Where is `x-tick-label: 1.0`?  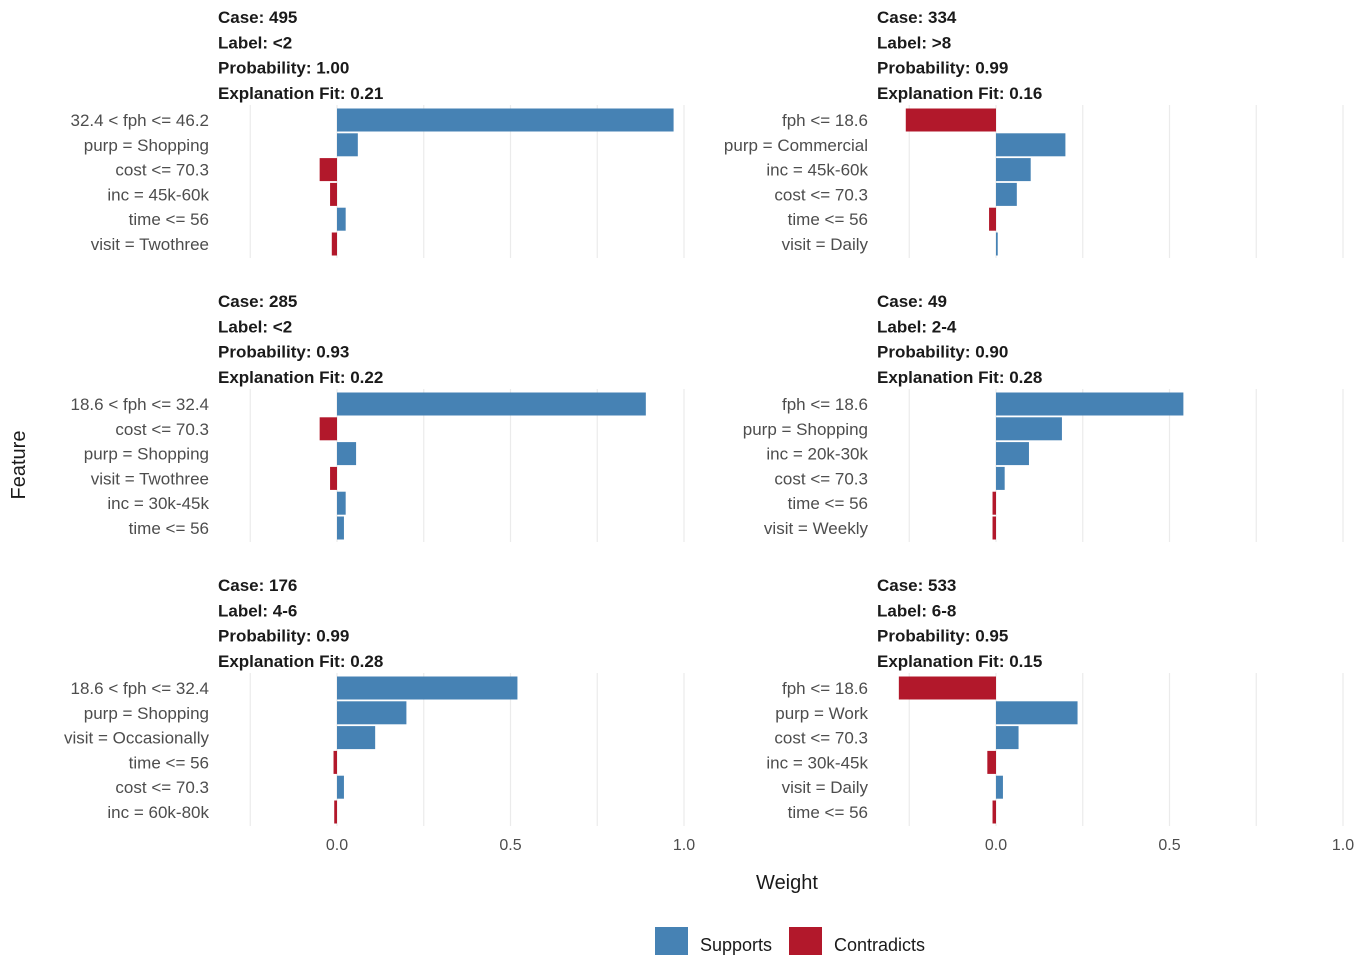
x-tick-label: 1.0 is located at coordinates (1343, 845).